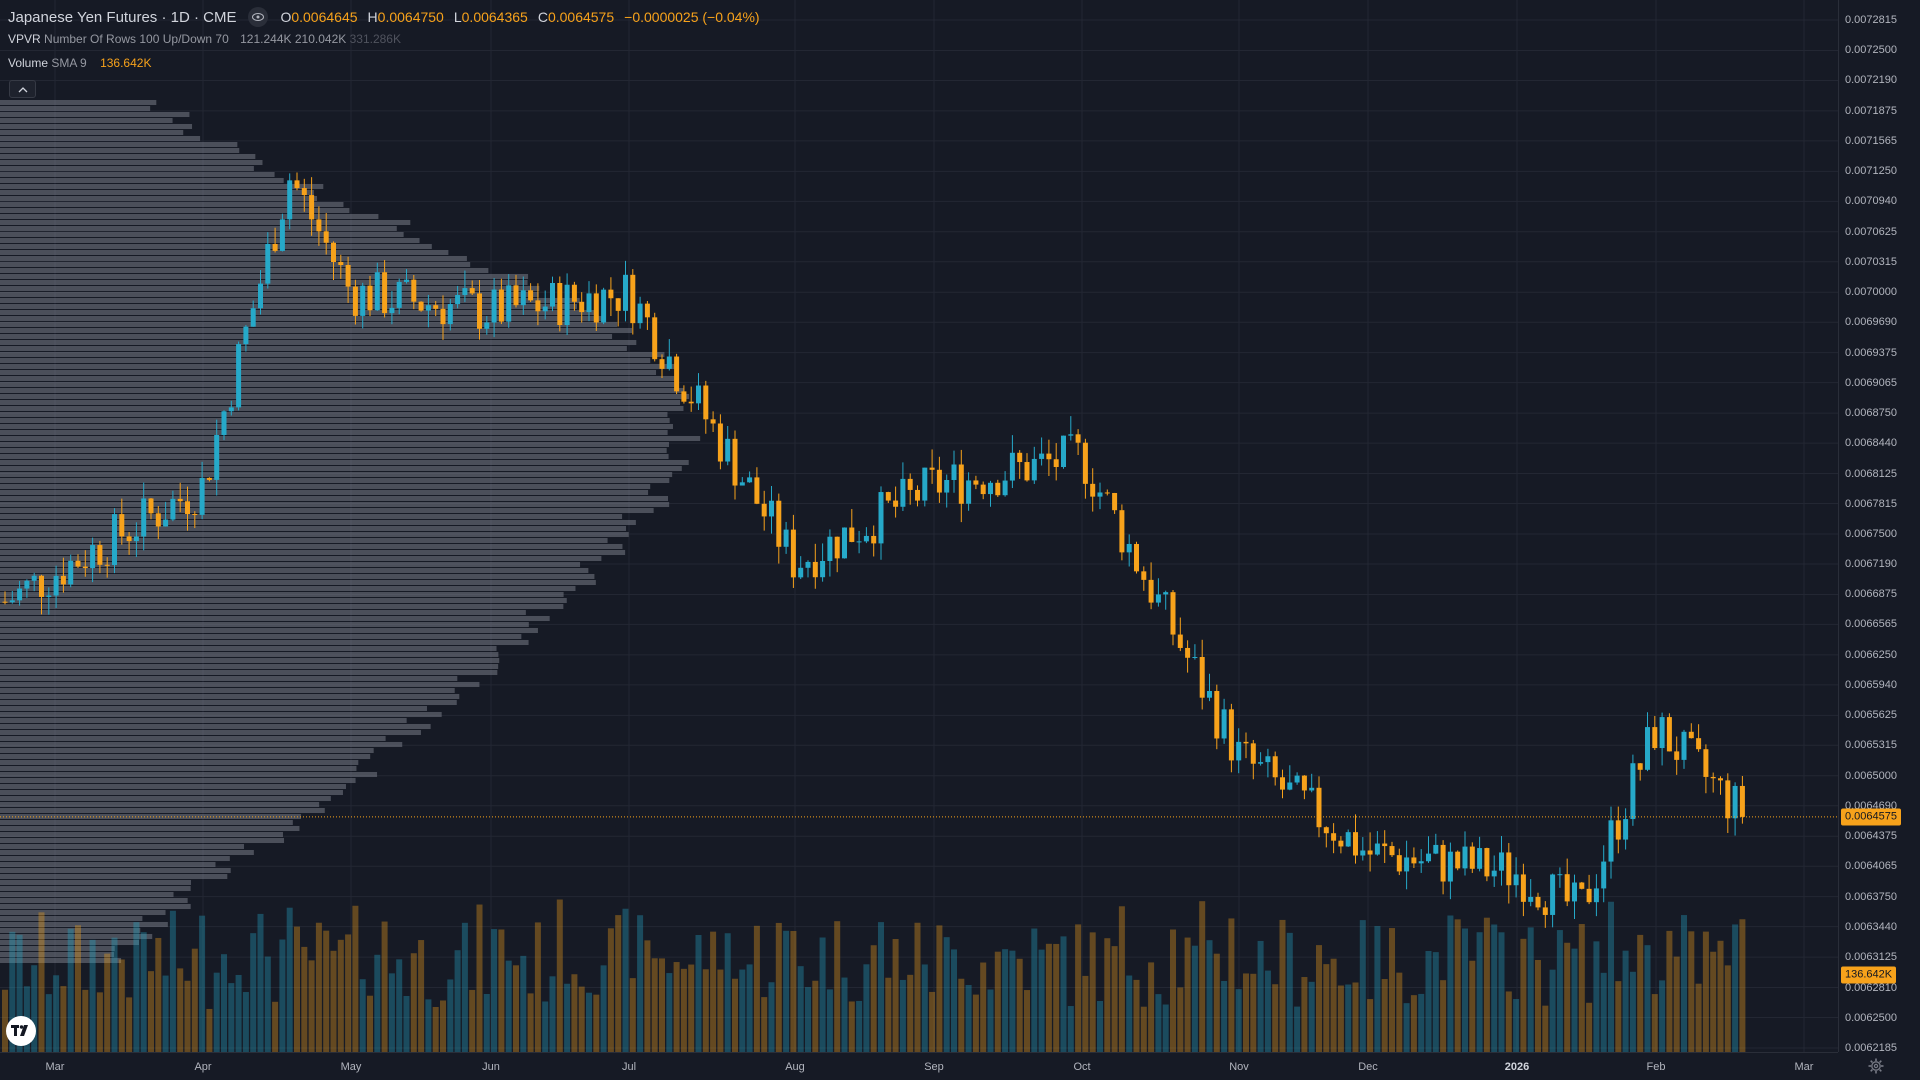  What do you see at coordinates (1871, 140) in the screenshot?
I see `price-tick-label: 0.0071565` at bounding box center [1871, 140].